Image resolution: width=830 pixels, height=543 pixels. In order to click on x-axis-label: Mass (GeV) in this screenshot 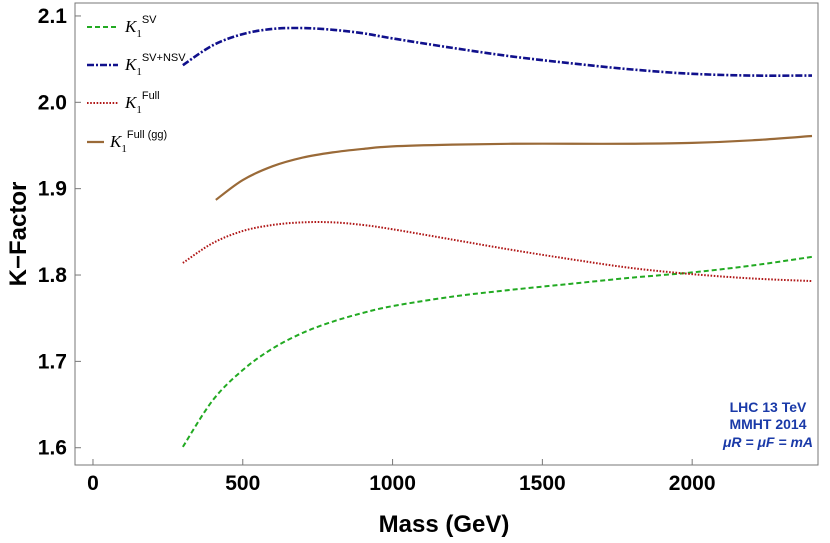, I will do `click(444, 524)`.